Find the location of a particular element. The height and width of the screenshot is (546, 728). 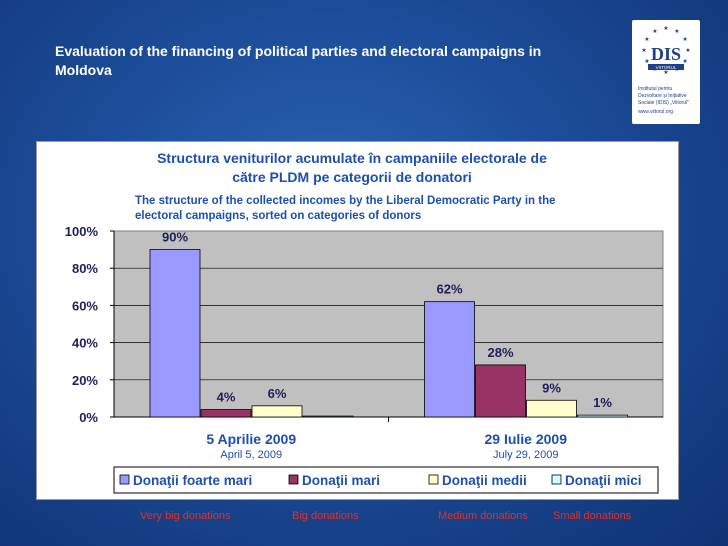

y-tick-label: 20% is located at coordinates (85, 380).